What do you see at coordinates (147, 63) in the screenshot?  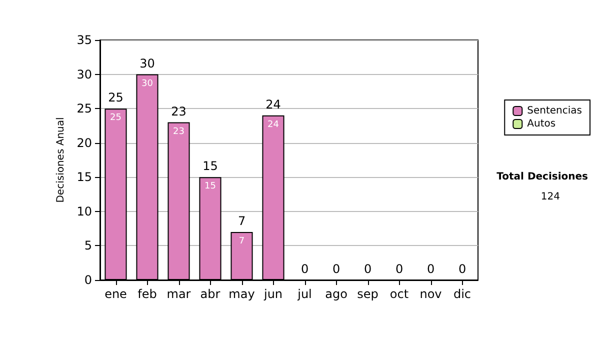 I see `total-label: 30` at bounding box center [147, 63].